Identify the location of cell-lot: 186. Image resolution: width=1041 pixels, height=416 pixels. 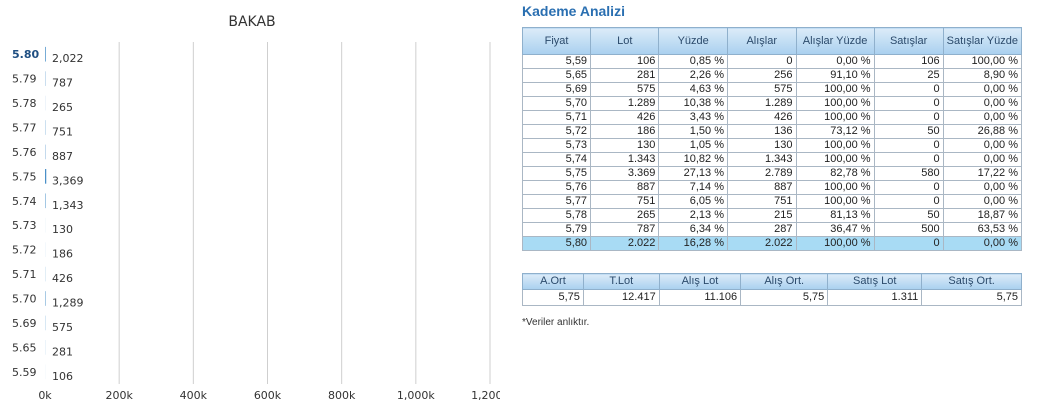
(625, 131).